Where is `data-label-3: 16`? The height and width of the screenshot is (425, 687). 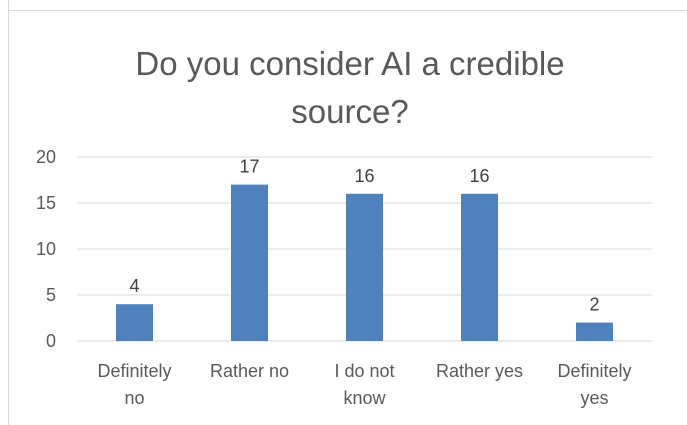
data-label-3: 16 is located at coordinates (479, 176).